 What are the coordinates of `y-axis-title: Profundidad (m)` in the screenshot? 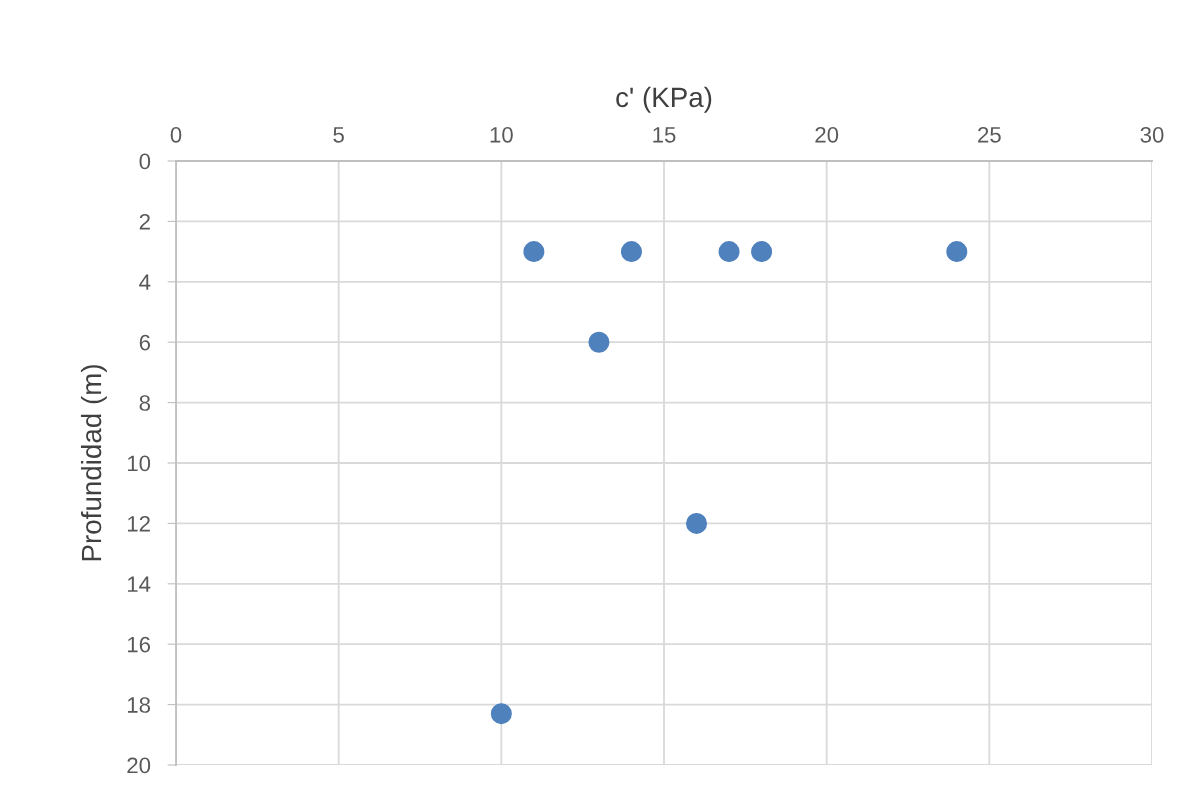 It's located at (93, 463).